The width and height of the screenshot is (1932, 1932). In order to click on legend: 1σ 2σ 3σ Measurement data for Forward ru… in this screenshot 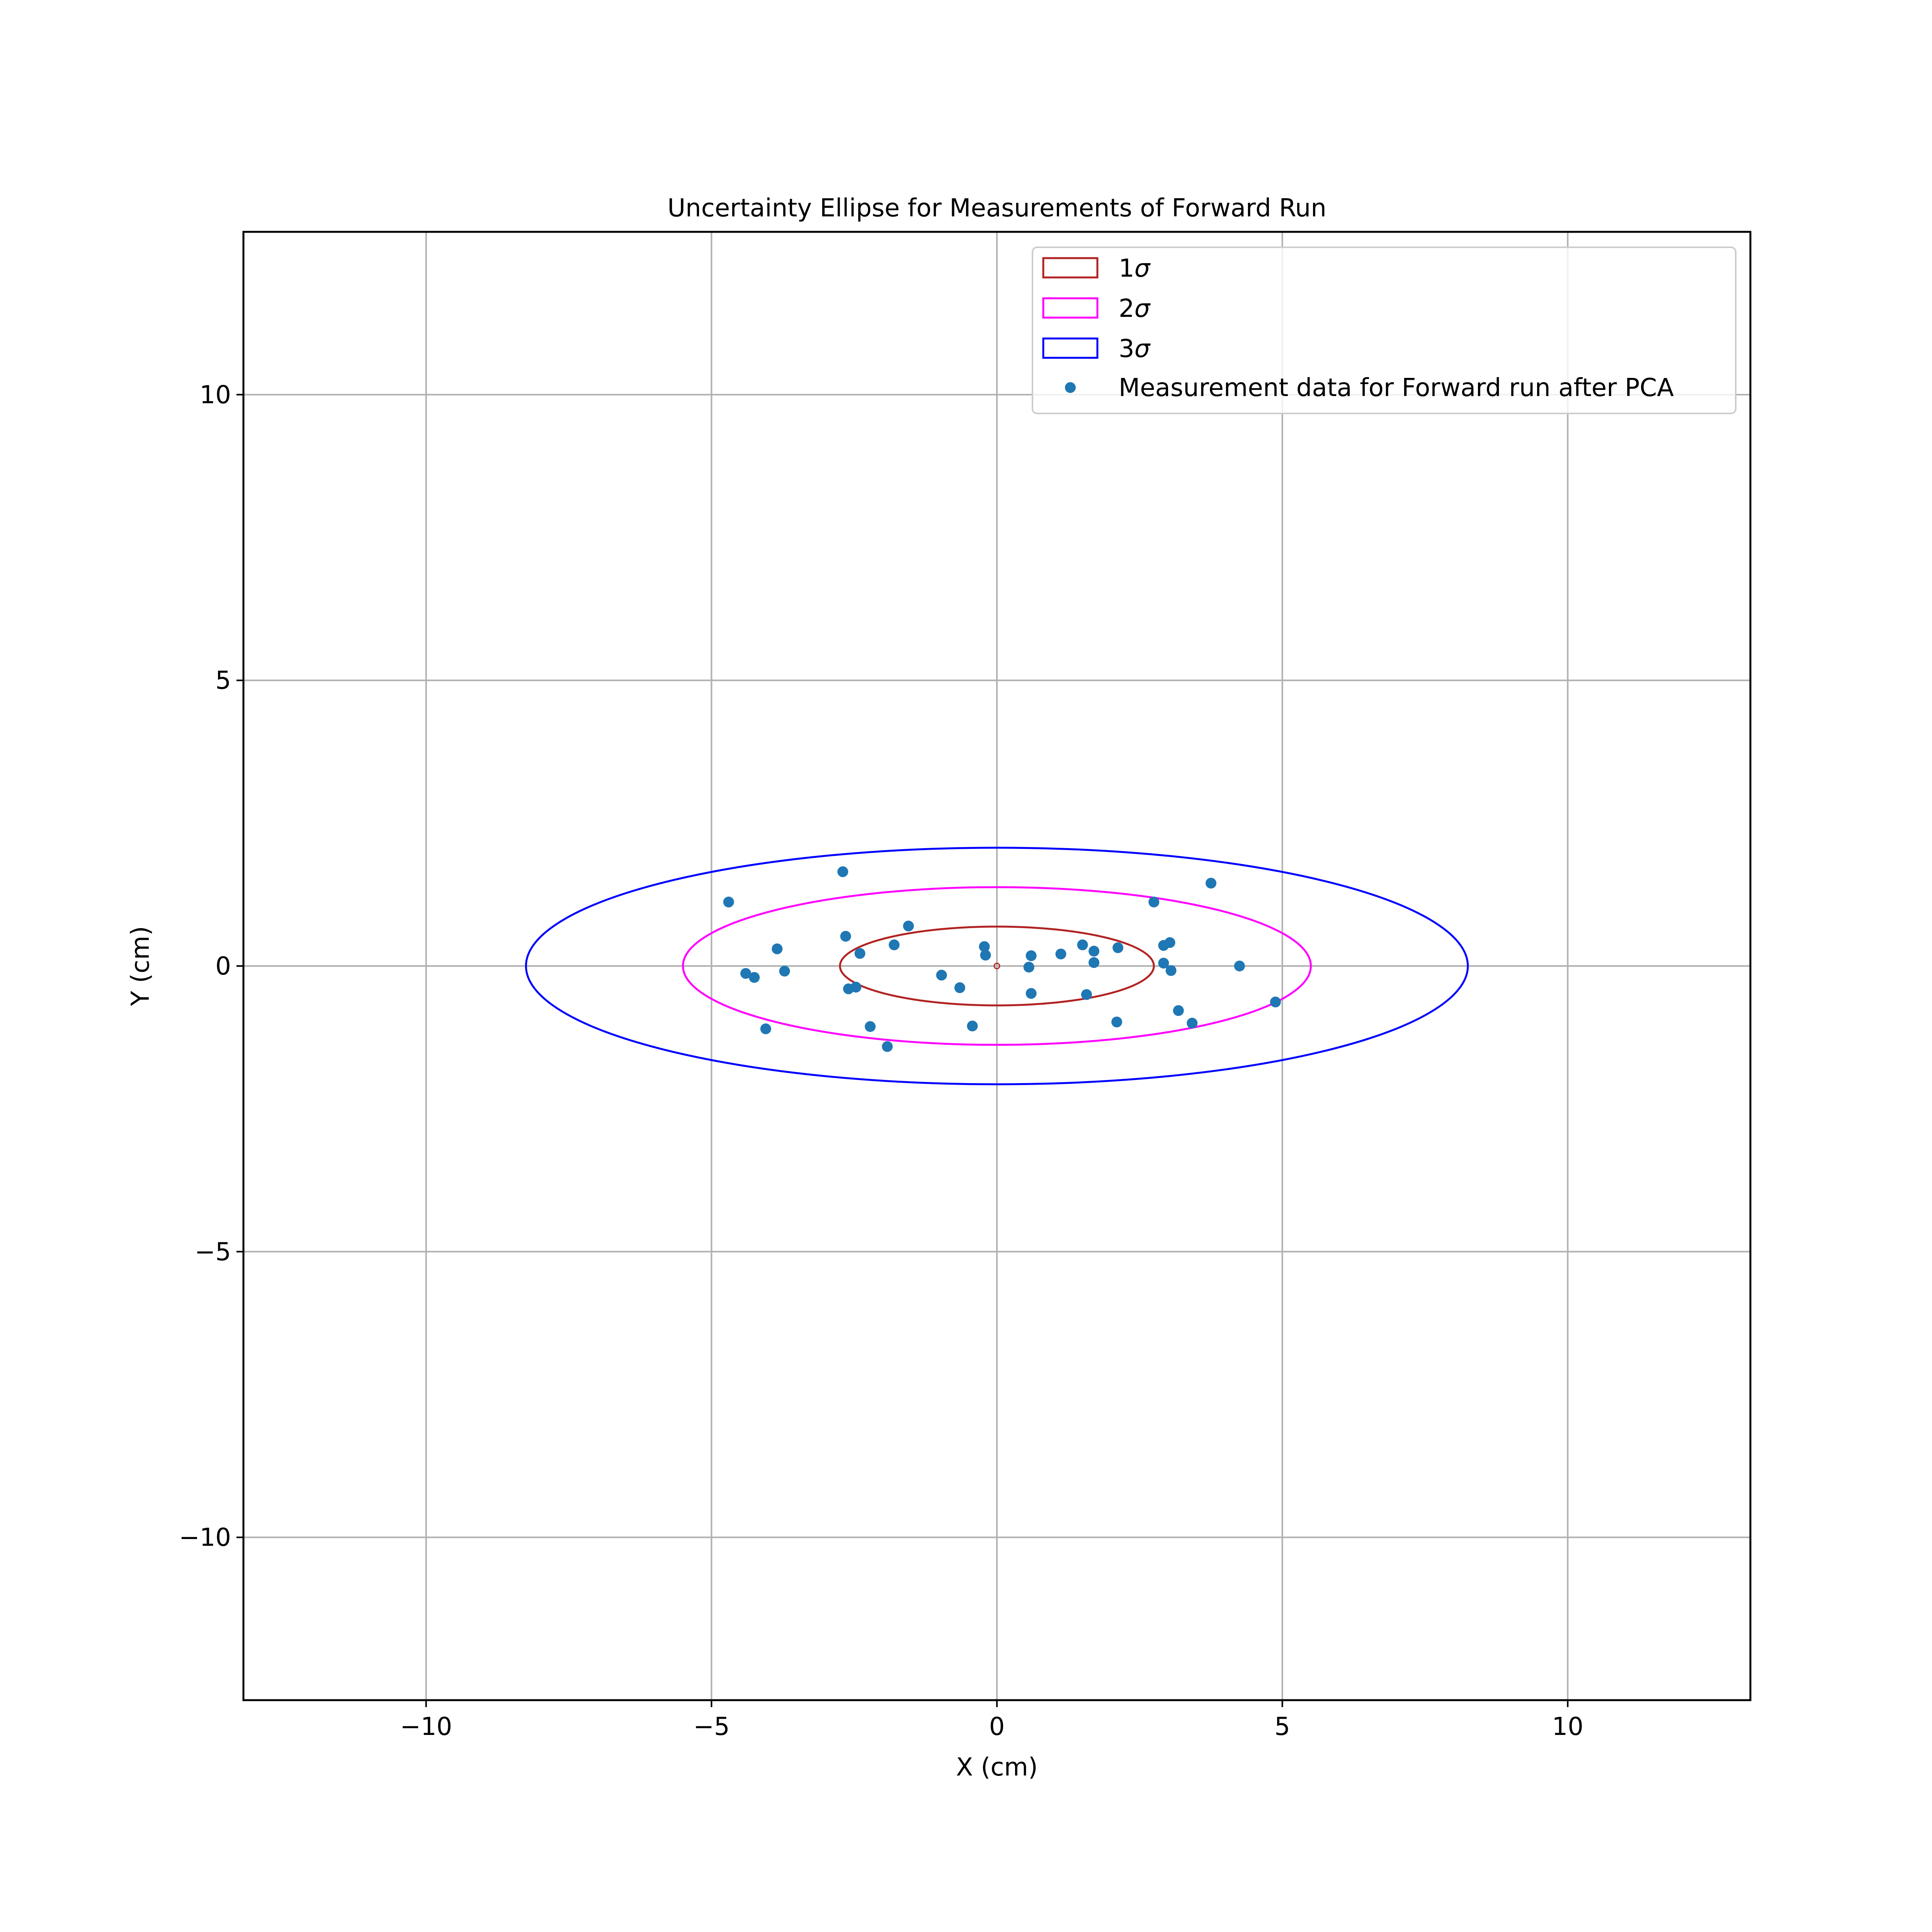, I will do `click(1384, 330)`.